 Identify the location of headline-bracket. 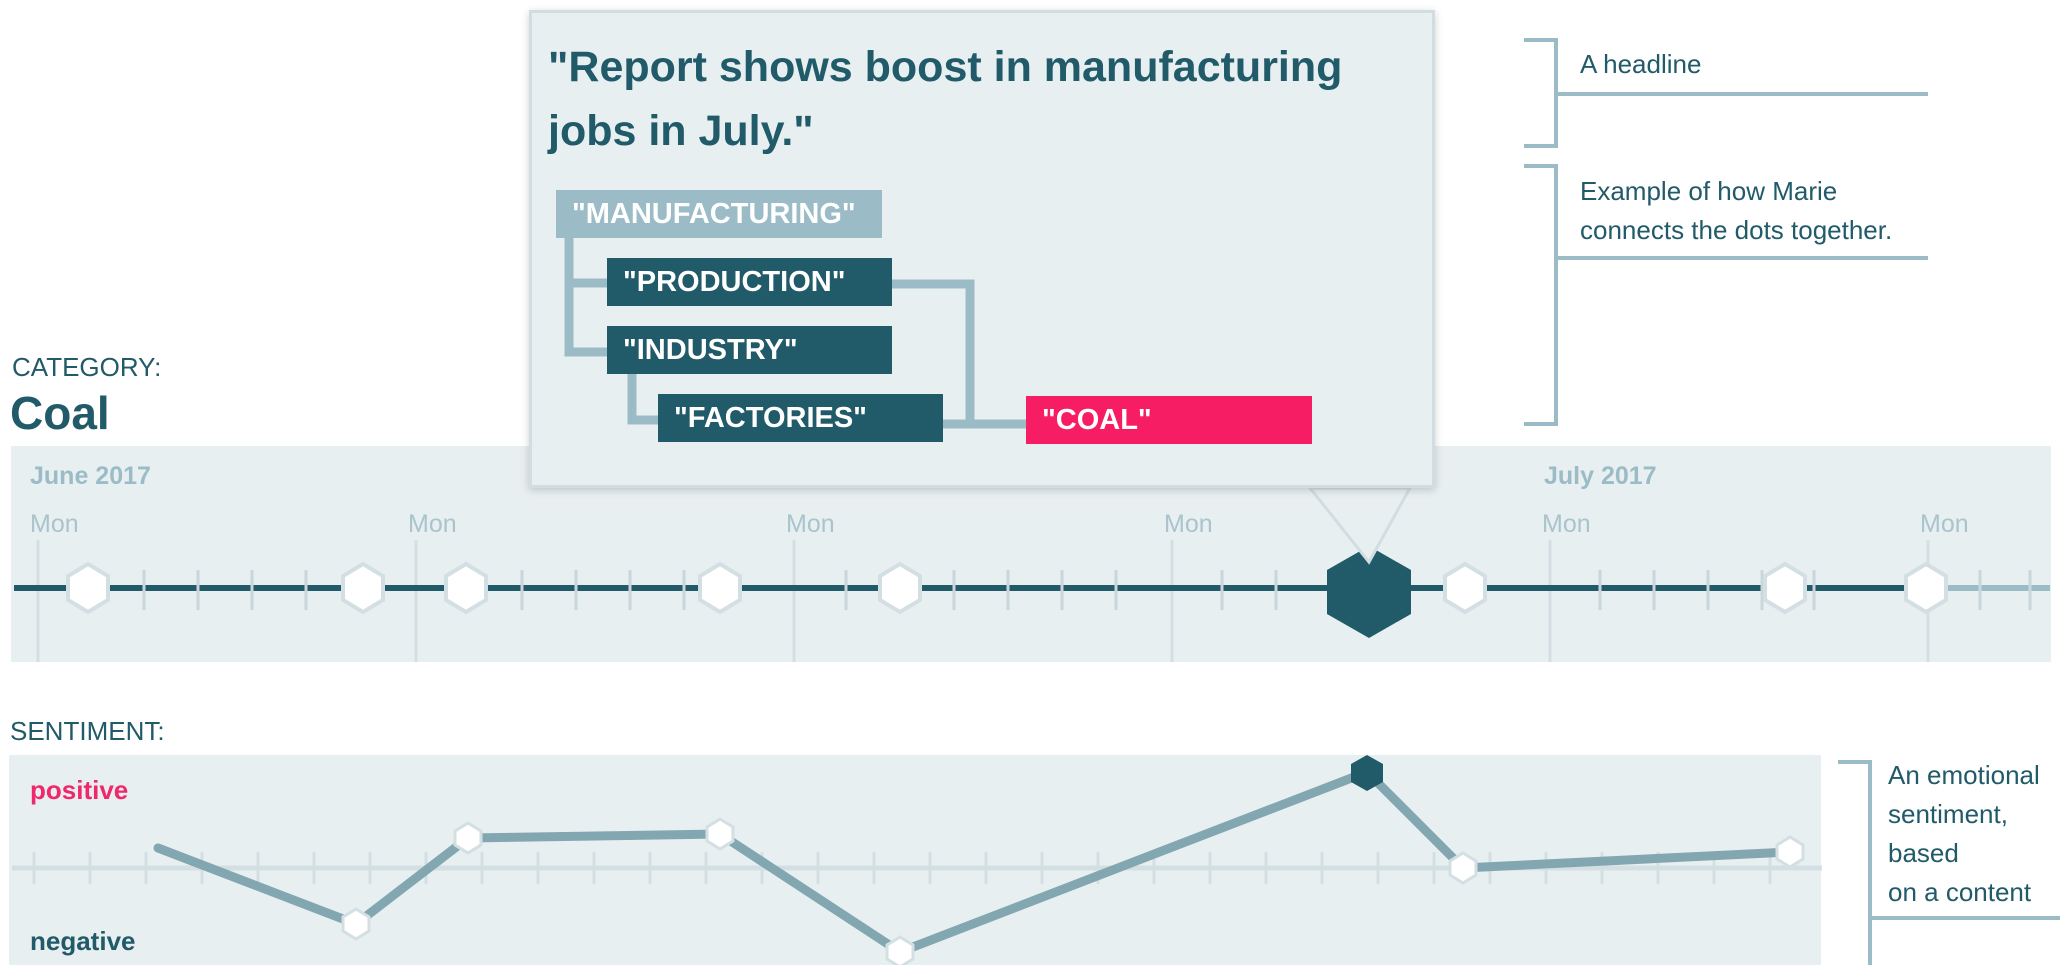
(1541, 93).